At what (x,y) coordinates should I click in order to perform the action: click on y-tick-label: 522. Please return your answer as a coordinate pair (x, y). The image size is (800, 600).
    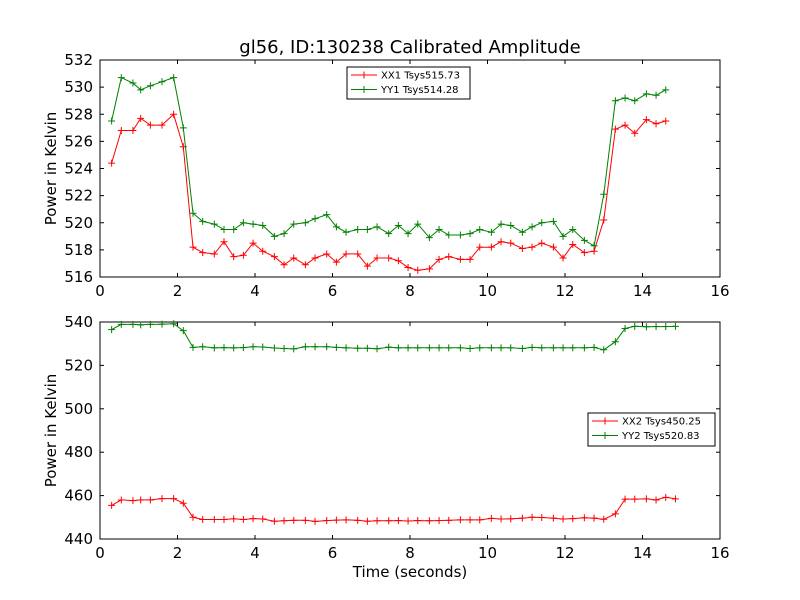
    Looking at the image, I should click on (78, 196).